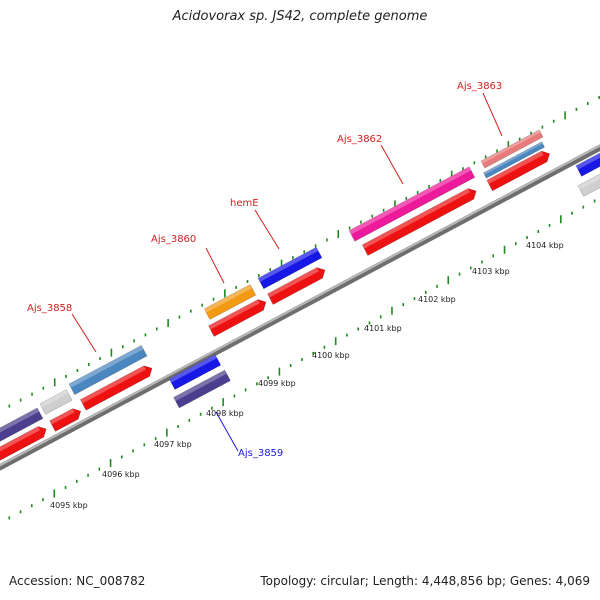  I want to click on scale-label: 4096 kbp, so click(121, 474).